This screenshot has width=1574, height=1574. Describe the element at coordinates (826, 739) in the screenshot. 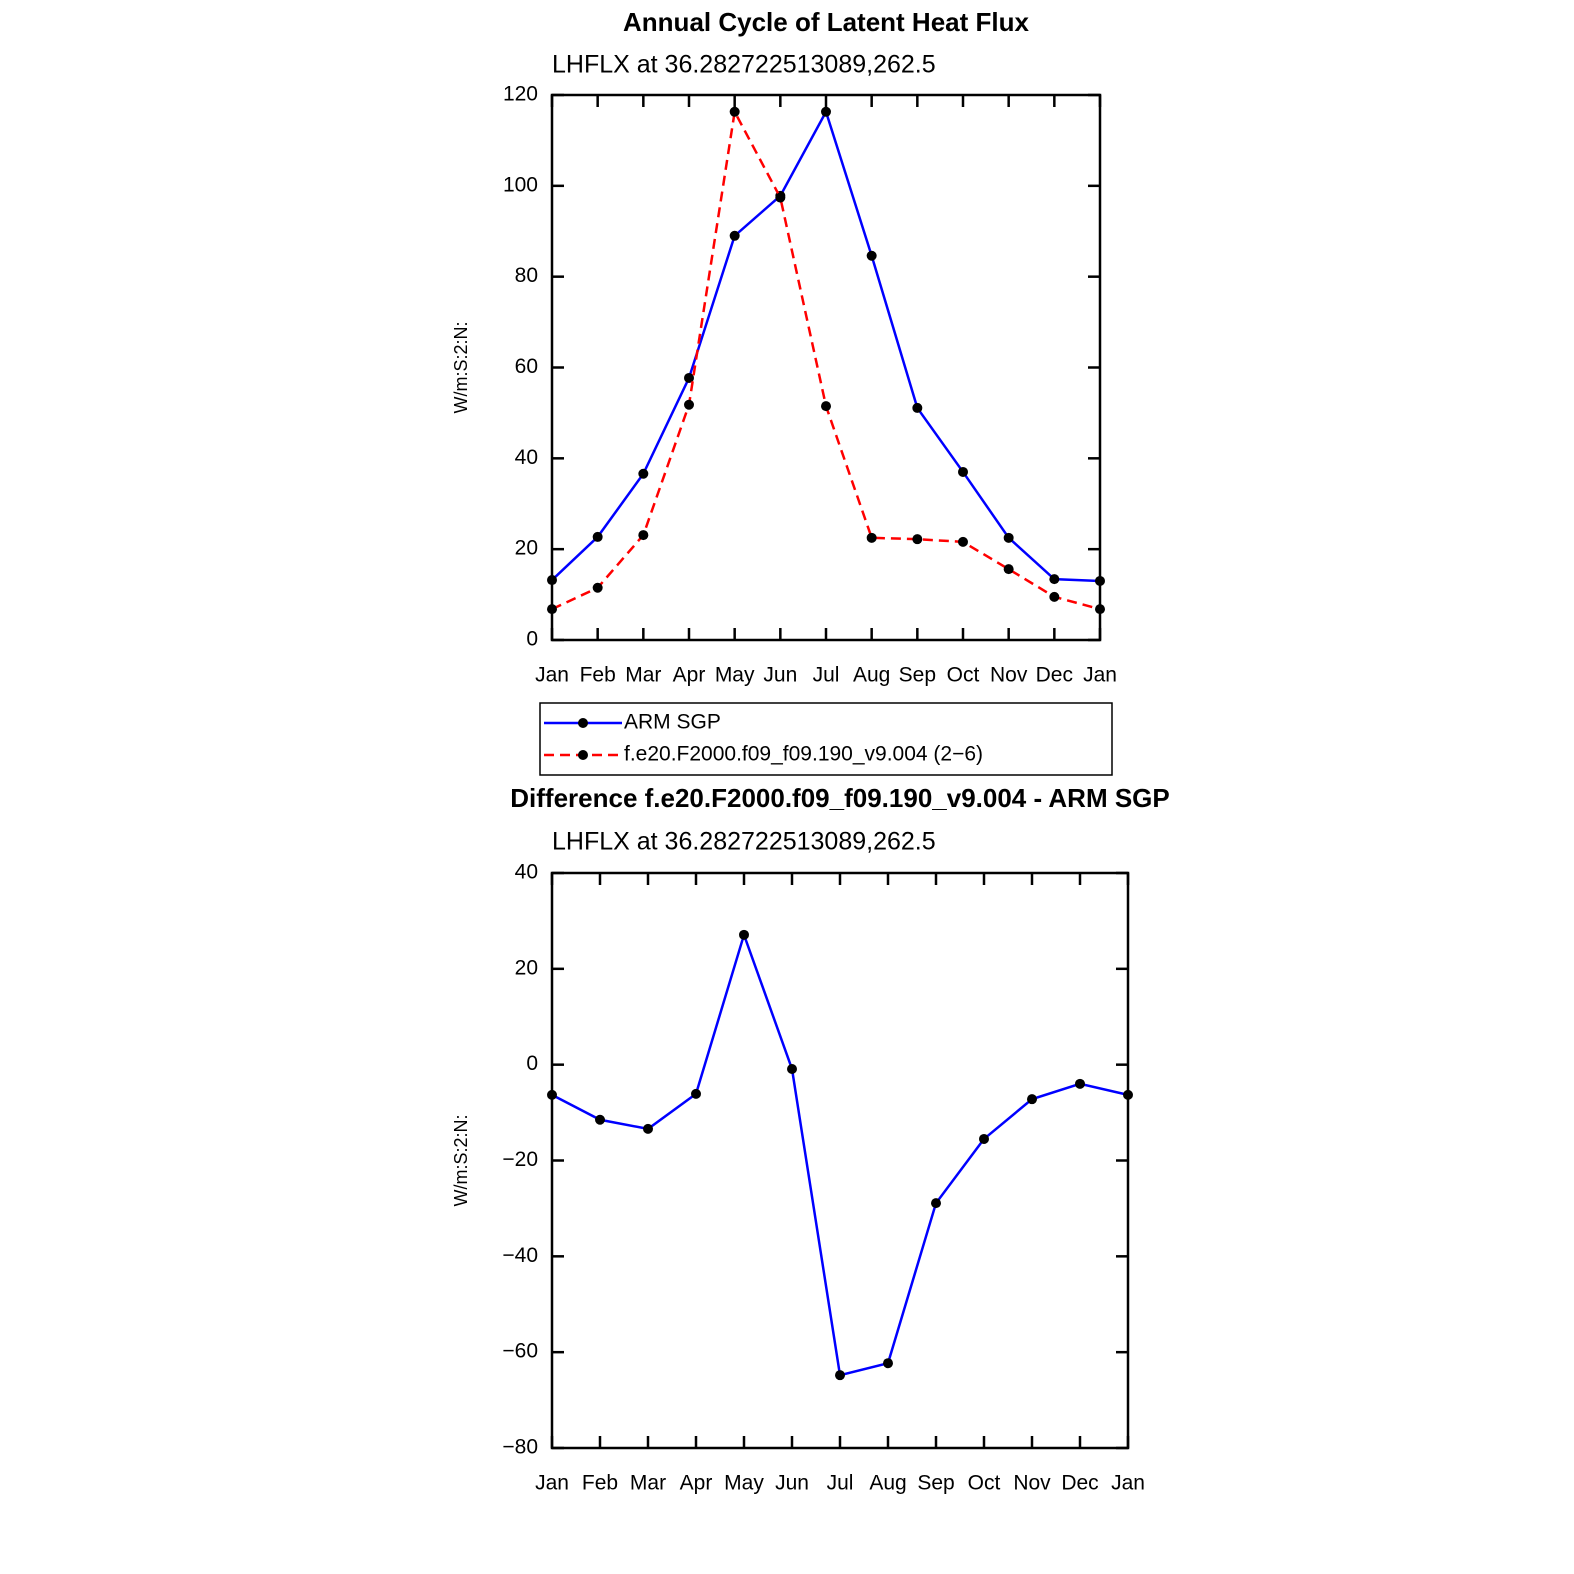

I see `legend-box` at that location.